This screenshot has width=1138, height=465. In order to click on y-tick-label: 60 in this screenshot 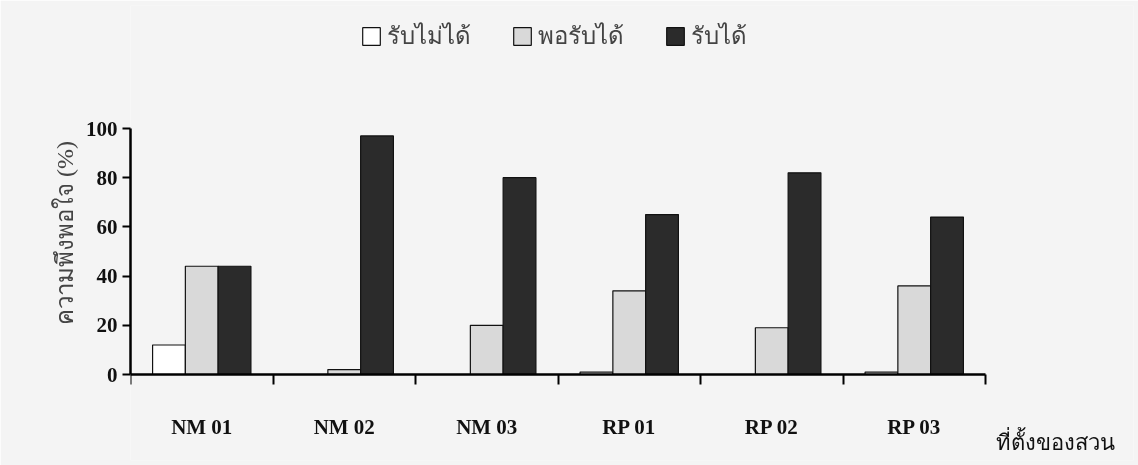, I will do `click(107, 226)`.